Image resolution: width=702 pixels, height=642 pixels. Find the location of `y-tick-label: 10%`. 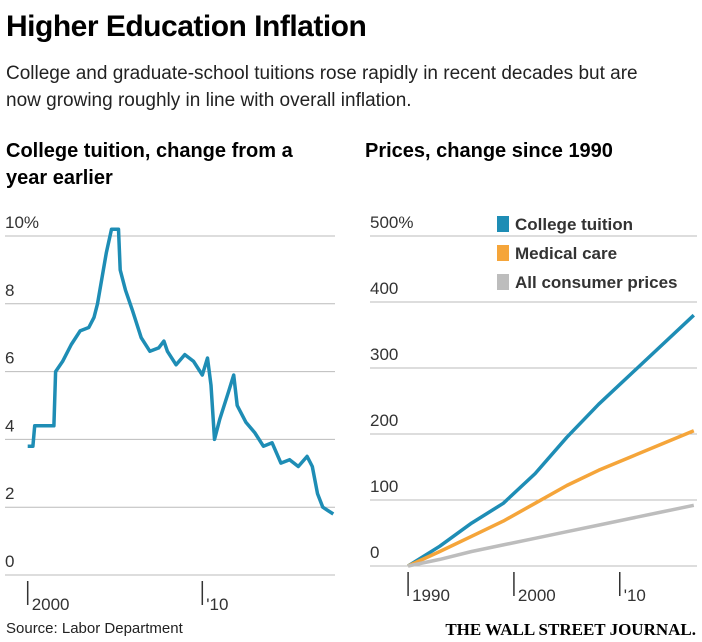

y-tick-label: 10% is located at coordinates (22, 222).